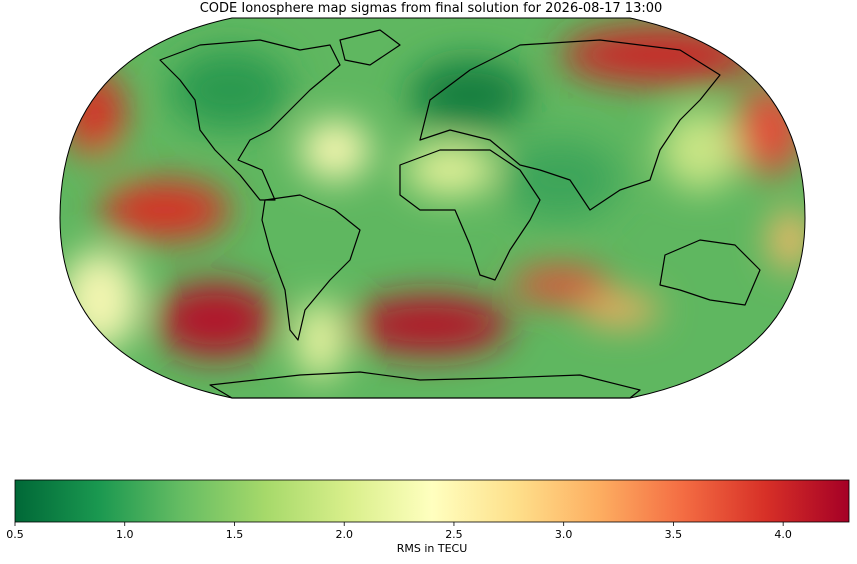 The width and height of the screenshot is (857, 564). What do you see at coordinates (432, 501) in the screenshot?
I see `colorbar` at bounding box center [432, 501].